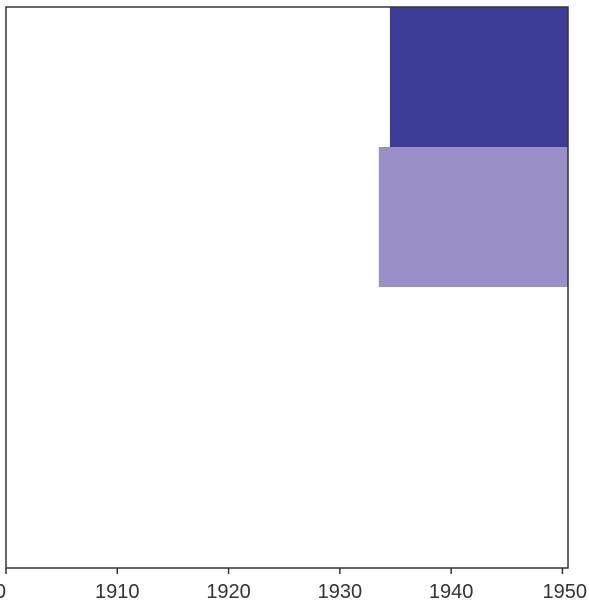 The width and height of the screenshot is (589, 602). What do you see at coordinates (565, 591) in the screenshot?
I see `x-tick-label: 1950` at bounding box center [565, 591].